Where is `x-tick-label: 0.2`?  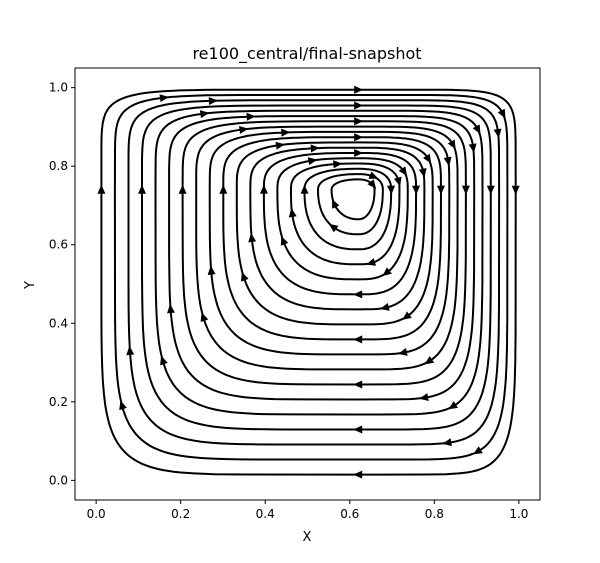 x-tick-label: 0.2 is located at coordinates (180, 514).